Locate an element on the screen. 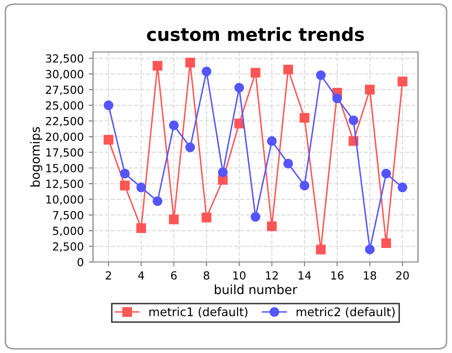 This screenshot has width=452, height=353. x-tick-label: 8 is located at coordinates (207, 275).